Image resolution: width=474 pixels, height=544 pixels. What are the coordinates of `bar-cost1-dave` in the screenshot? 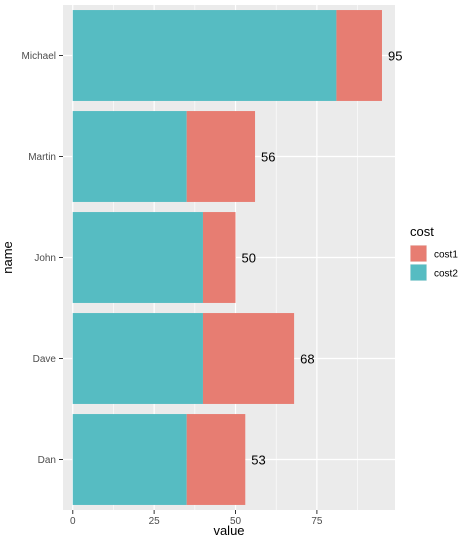 It's located at (248, 358).